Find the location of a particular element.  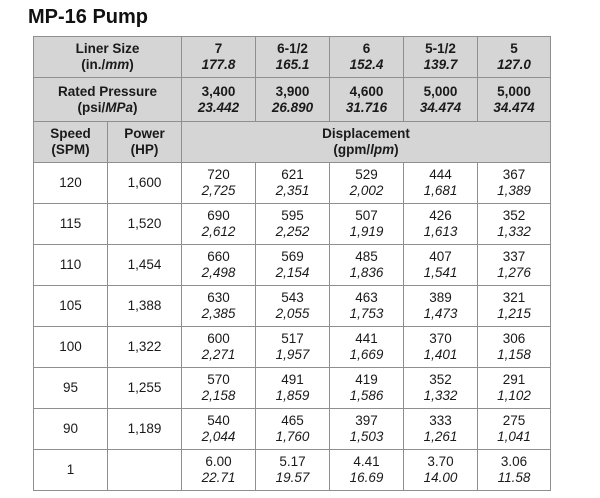

displacement-cell: 569 2,154 is located at coordinates (292, 265).